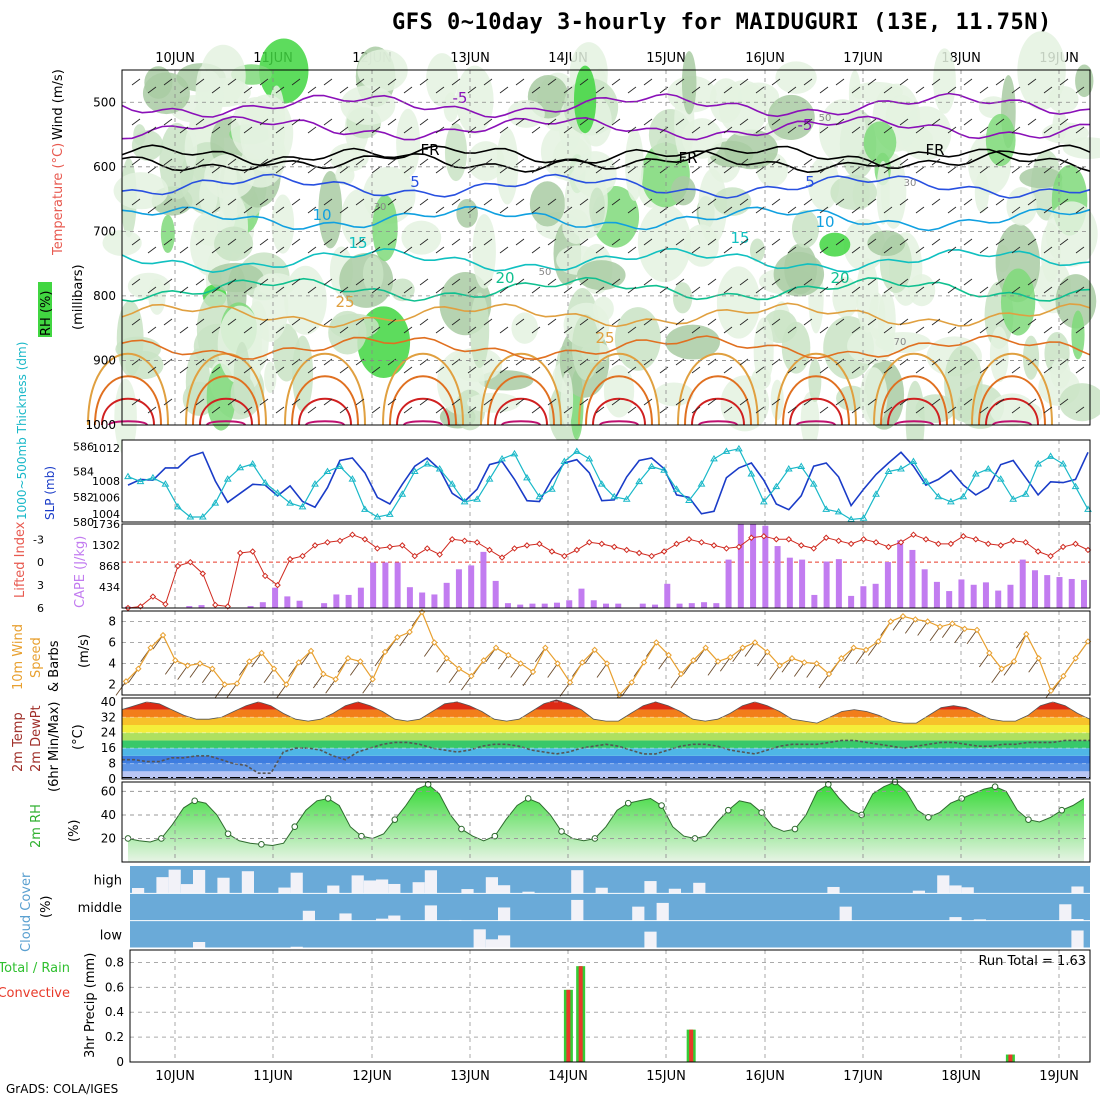 The image size is (1100, 1100). Describe the element at coordinates (78, 297) in the screenshot. I see `y-axis-label-millibars: (millibars)` at that location.